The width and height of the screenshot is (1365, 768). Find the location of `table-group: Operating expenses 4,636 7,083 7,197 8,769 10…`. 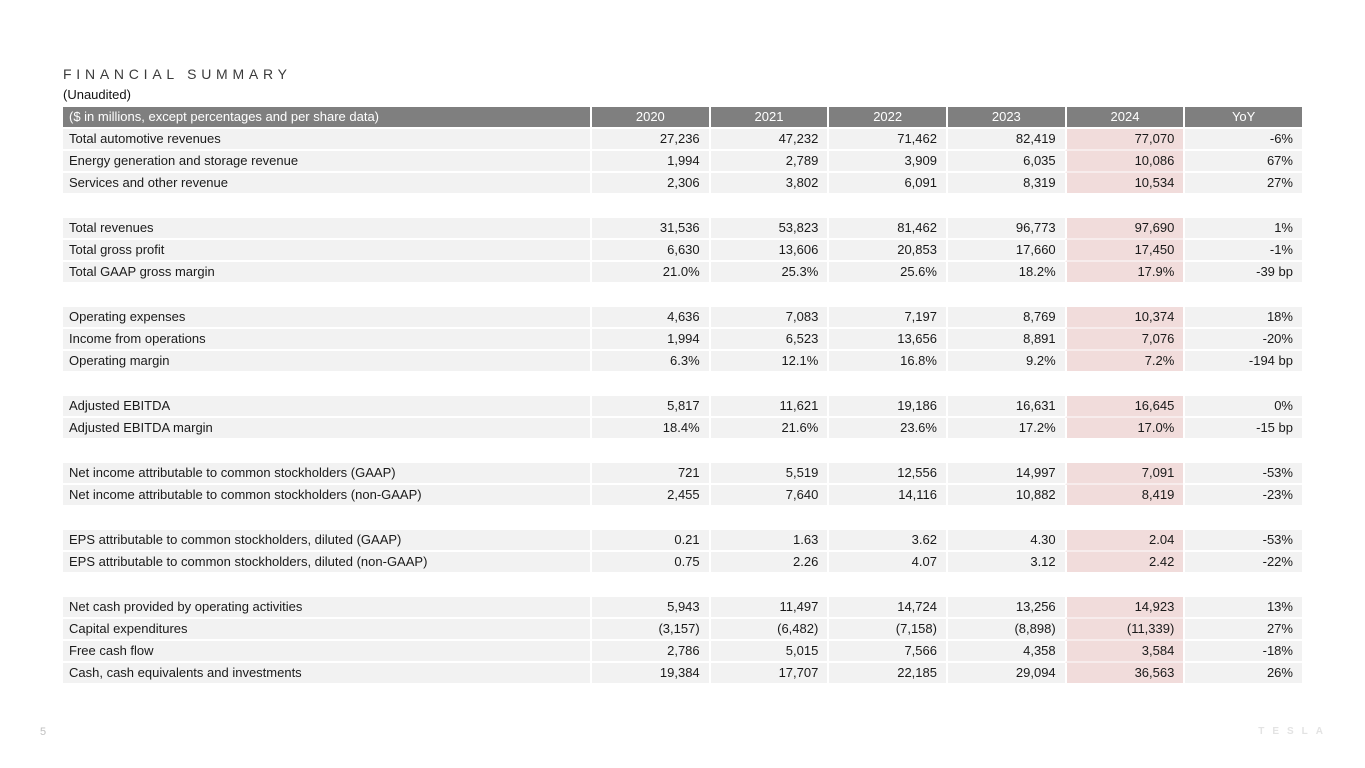

table-group: Operating expenses 4,636 7,083 7,197 8,769 10… is located at coordinates (682, 340).